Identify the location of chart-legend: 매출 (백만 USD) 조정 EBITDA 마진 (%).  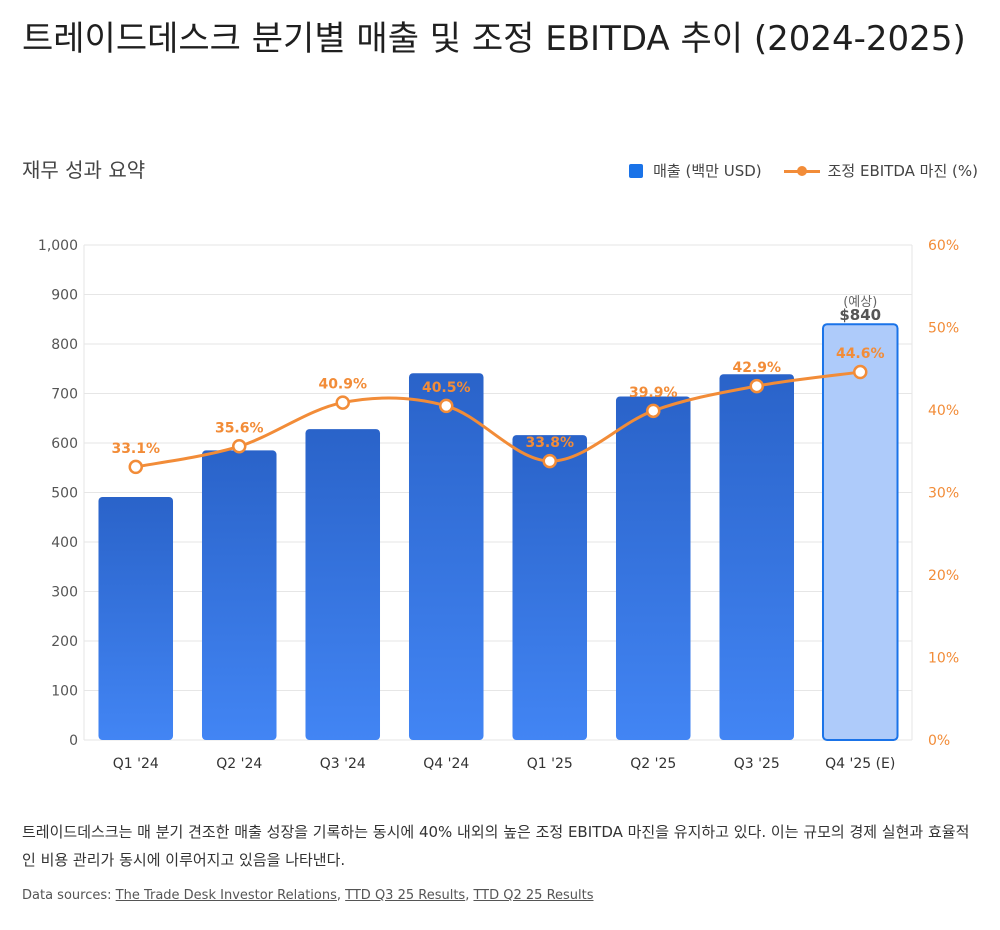
(792, 170).